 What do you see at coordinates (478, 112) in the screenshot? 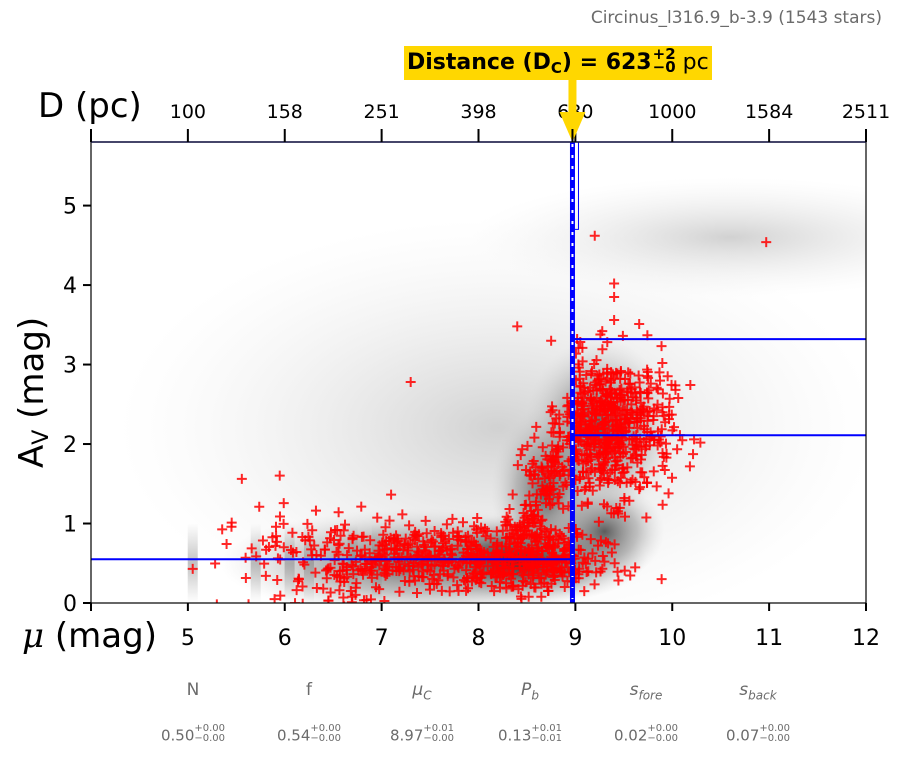
I see `top-tick-label: 398` at bounding box center [478, 112].